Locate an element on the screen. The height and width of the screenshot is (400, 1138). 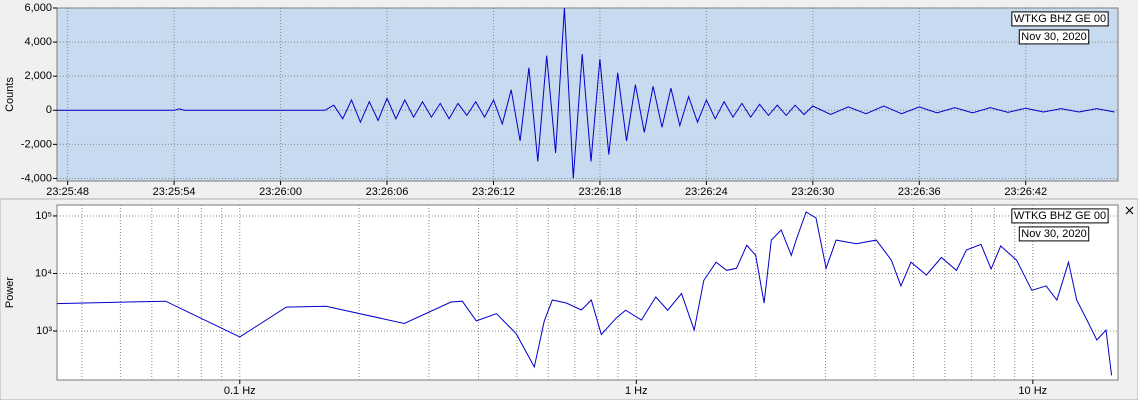
x-tick-label: 0.1 Hz is located at coordinates (240, 391).